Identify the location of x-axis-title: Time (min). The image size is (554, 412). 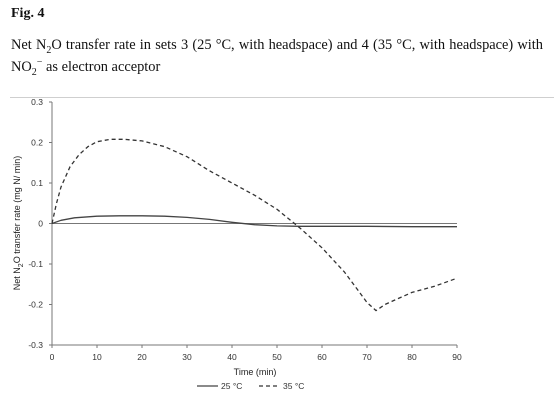
(255, 372).